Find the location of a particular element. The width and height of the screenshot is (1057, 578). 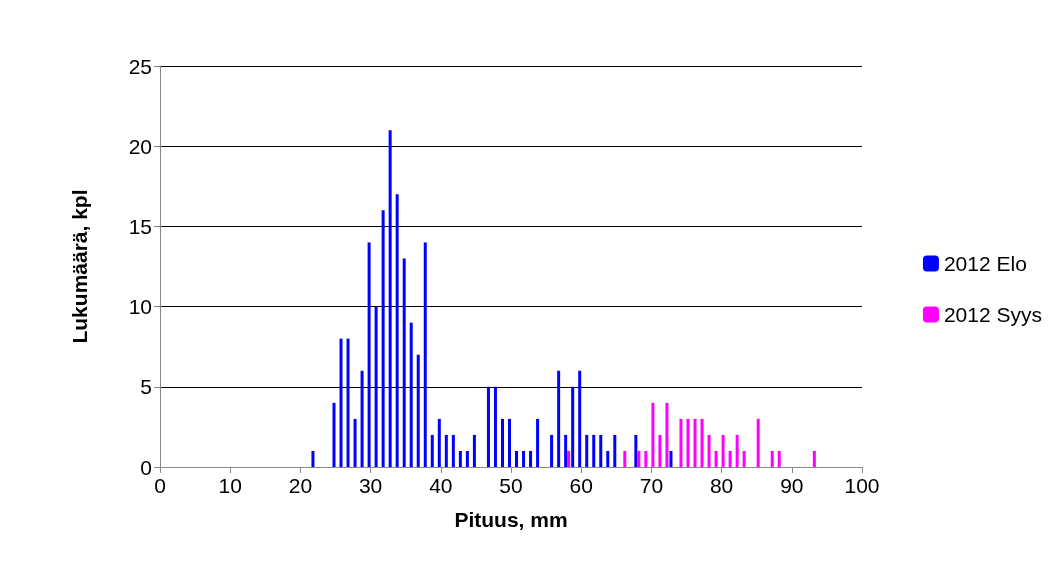

x-tick-label: 70 is located at coordinates (651, 485).